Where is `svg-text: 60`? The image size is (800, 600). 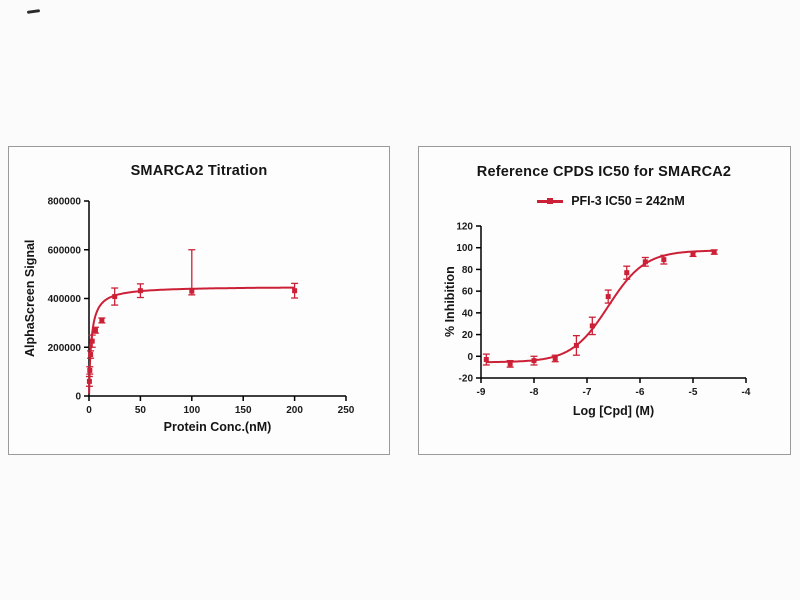 svg-text: 60 is located at coordinates (468, 292).